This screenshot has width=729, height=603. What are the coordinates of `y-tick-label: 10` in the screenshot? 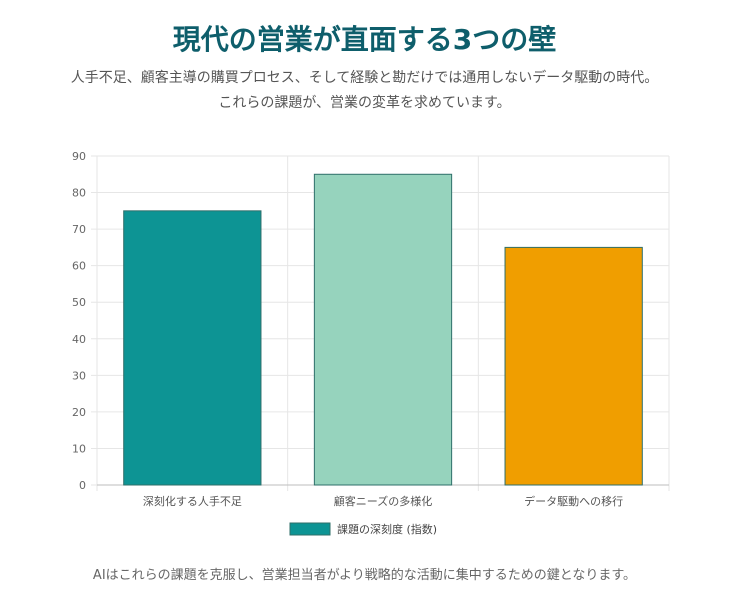 It's located at (79, 448).